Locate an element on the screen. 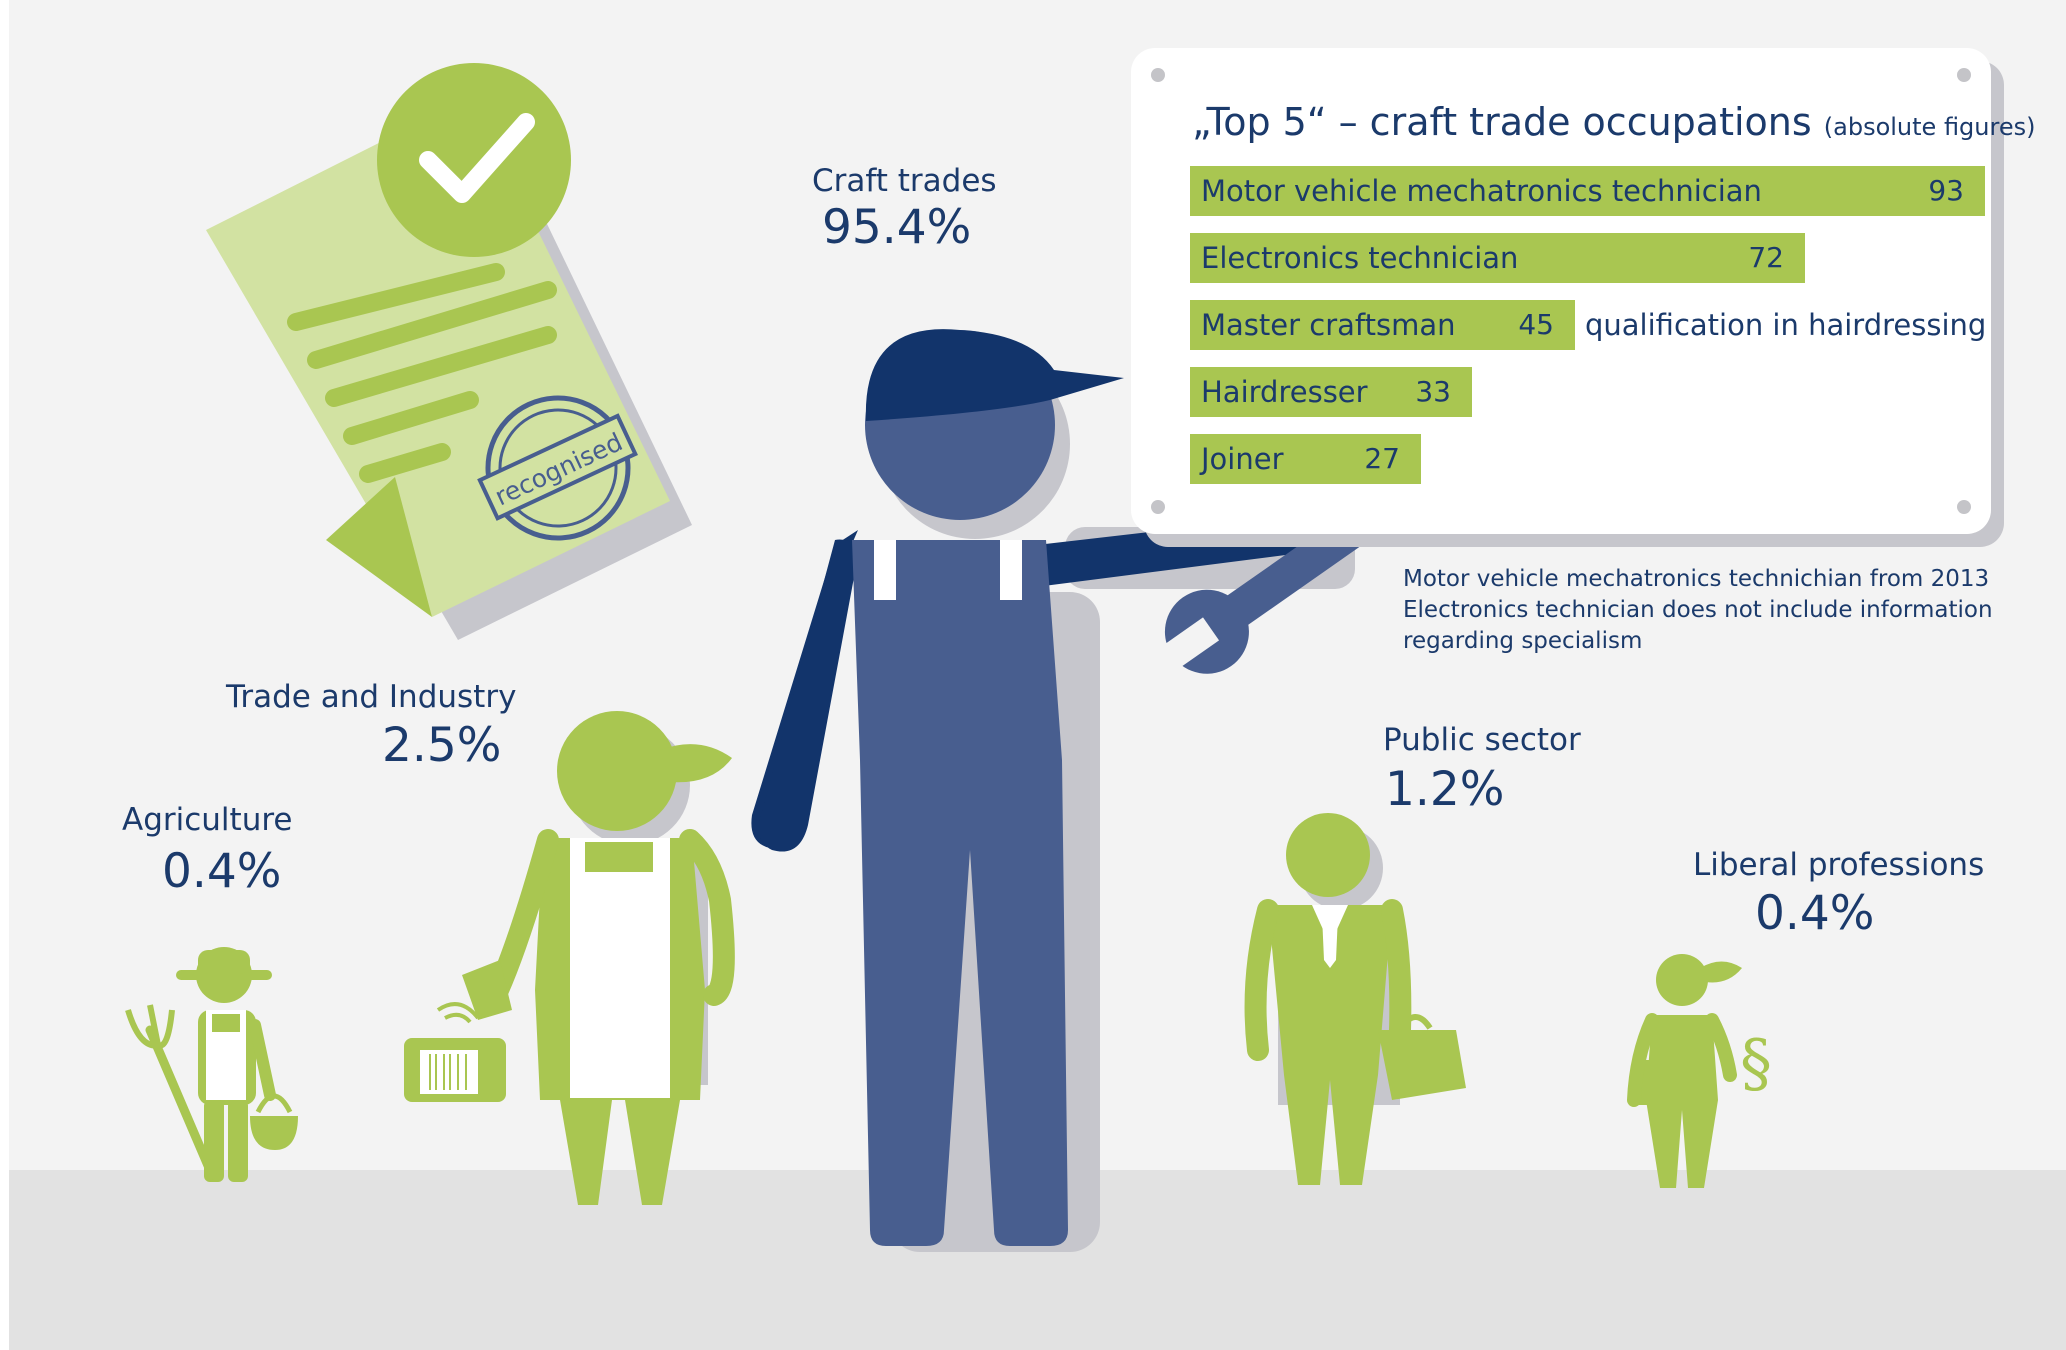  agriculture-label: Agriculture is located at coordinates (207, 820).